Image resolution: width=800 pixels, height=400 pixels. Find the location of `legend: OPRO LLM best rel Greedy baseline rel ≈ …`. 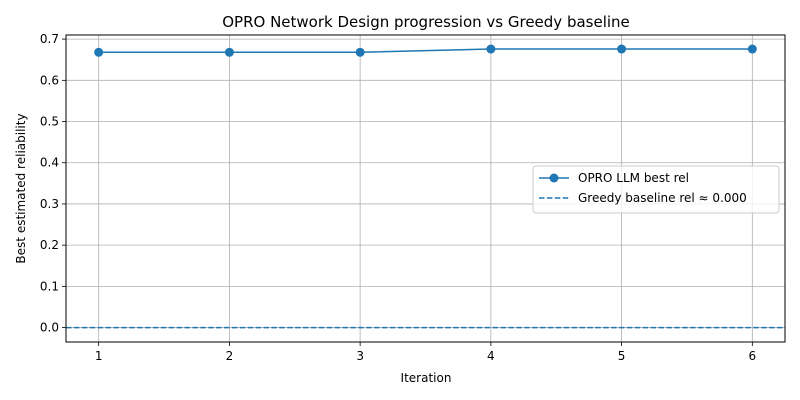

legend: OPRO LLM best rel Greedy baseline rel ≈ … is located at coordinates (656, 189).